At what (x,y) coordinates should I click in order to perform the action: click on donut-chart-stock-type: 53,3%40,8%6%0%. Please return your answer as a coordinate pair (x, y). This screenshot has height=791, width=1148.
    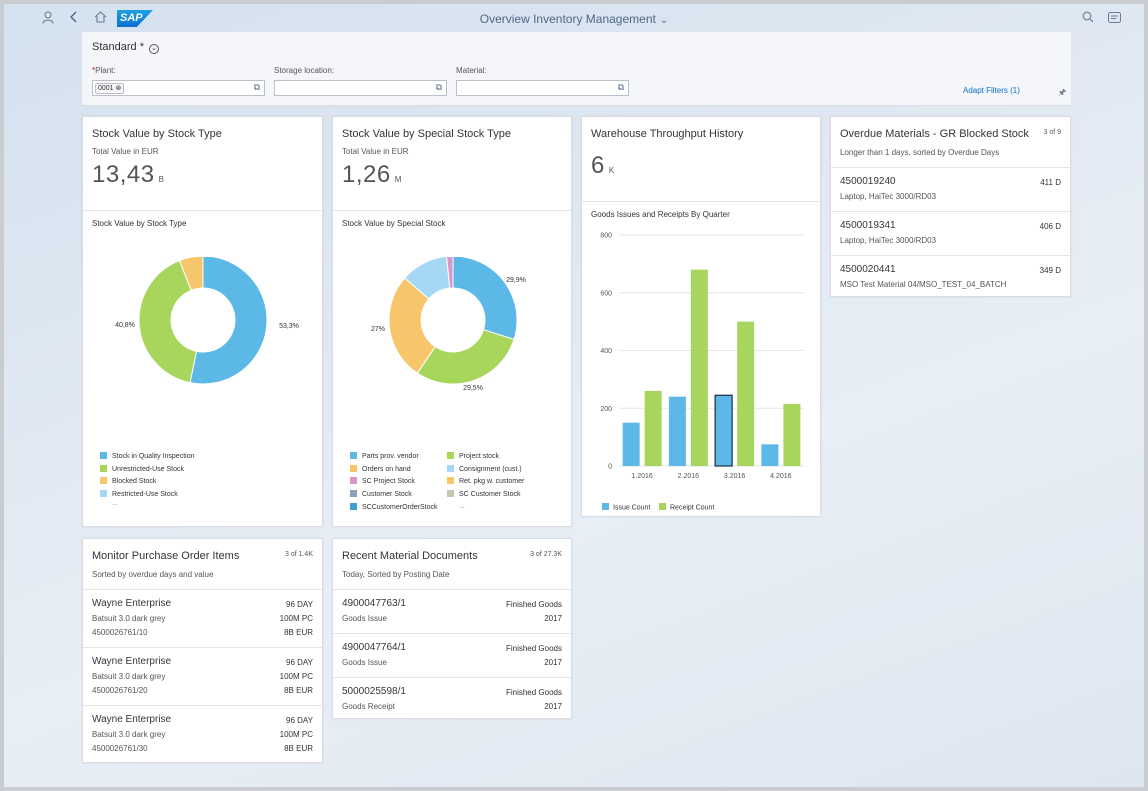
    Looking at the image, I should click on (203, 372).